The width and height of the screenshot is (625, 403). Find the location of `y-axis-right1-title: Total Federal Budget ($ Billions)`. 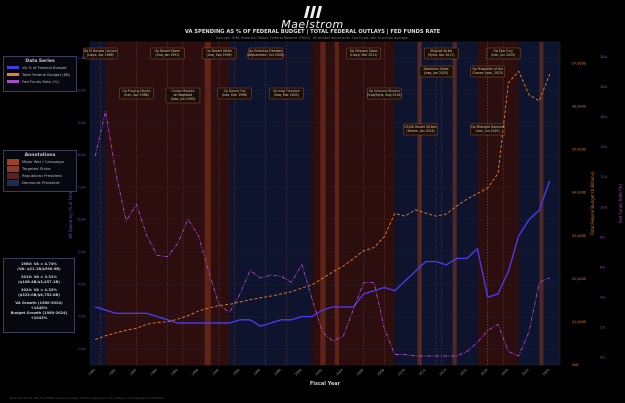

y-axis-right1-title: Total Federal Budget ($ Billions) is located at coordinates (592, 203).